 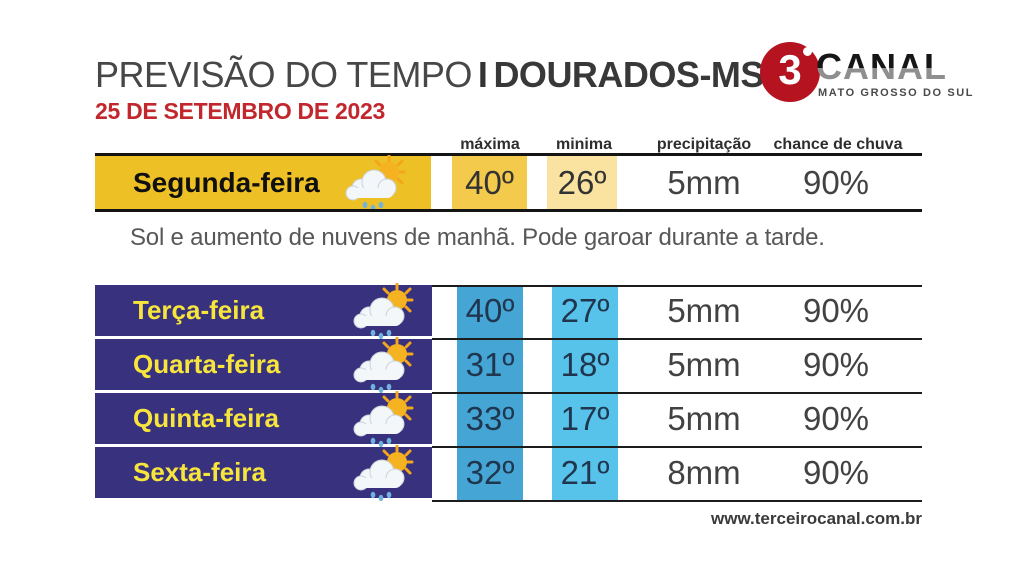 I want to click on table-row: Quarta-feira 31º 18º 5mm 90%, so click(x=508, y=365).